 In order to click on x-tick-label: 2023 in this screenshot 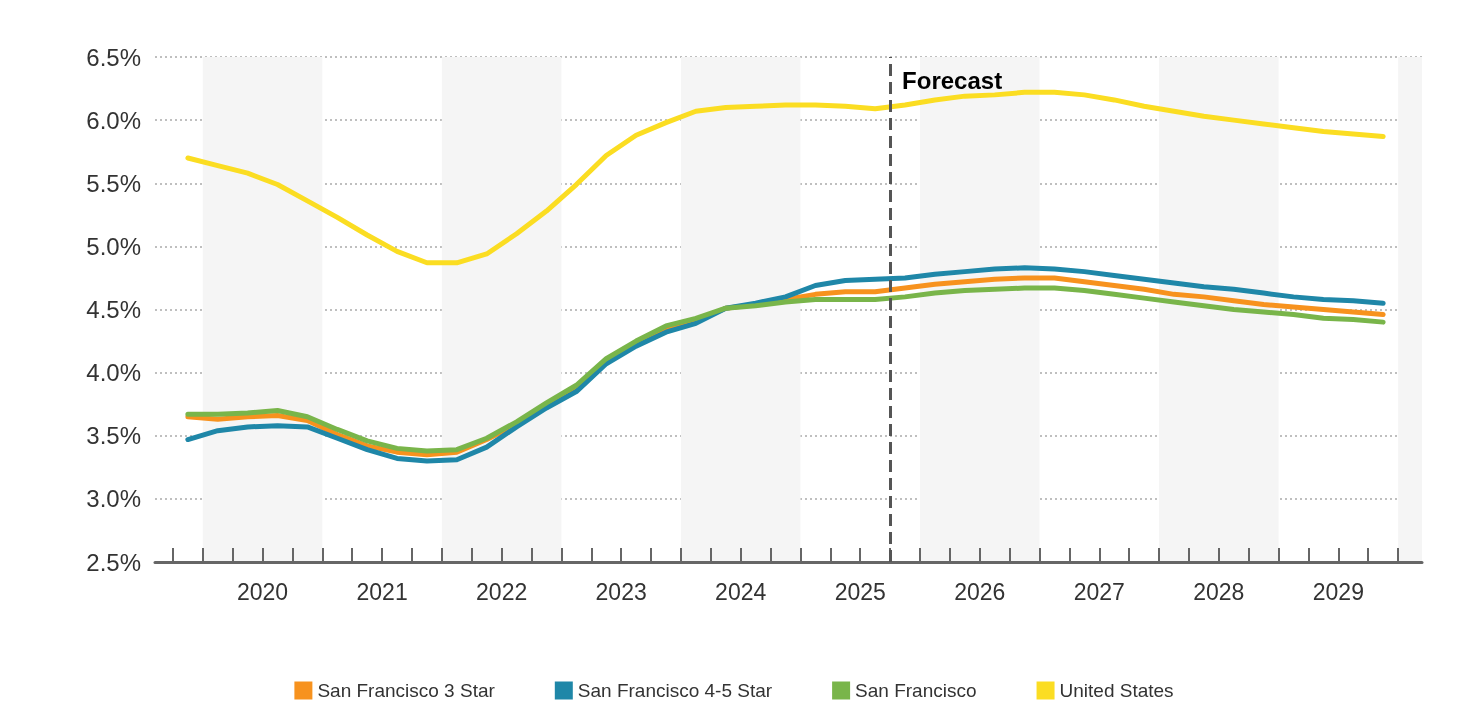, I will do `click(621, 591)`.